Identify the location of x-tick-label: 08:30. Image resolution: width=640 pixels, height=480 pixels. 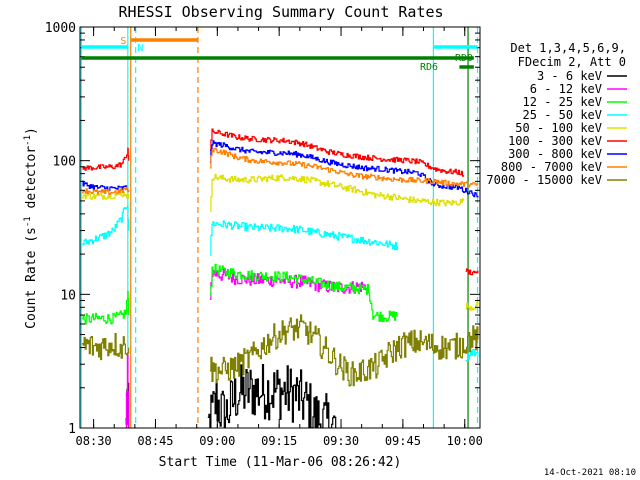
(94, 441).